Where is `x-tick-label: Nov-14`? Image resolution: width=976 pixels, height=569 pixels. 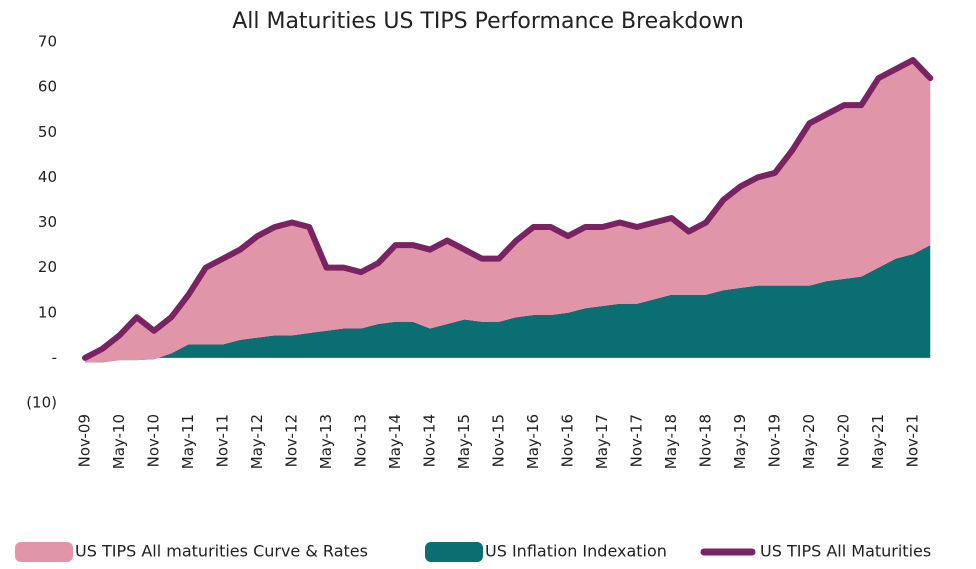
x-tick-label: Nov-14 is located at coordinates (430, 440).